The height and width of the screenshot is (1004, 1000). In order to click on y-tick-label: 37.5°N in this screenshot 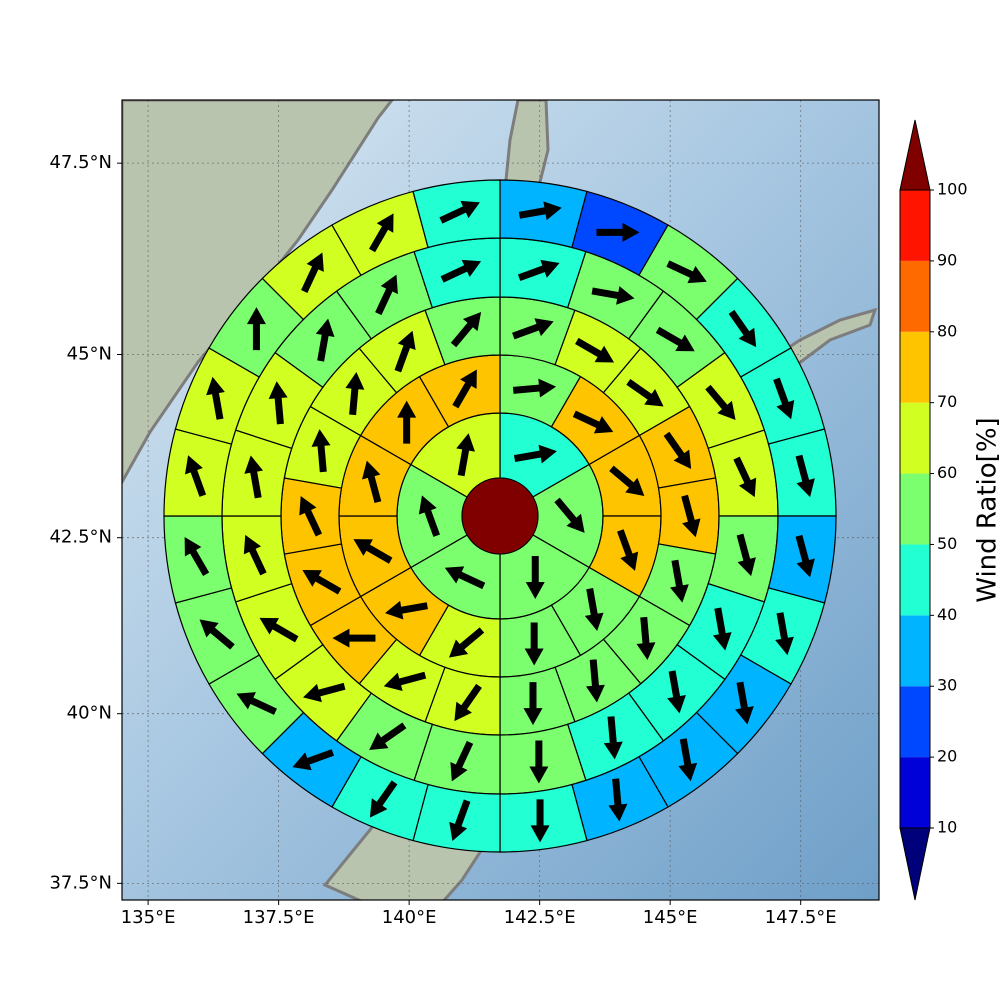, I will do `click(80, 882)`.